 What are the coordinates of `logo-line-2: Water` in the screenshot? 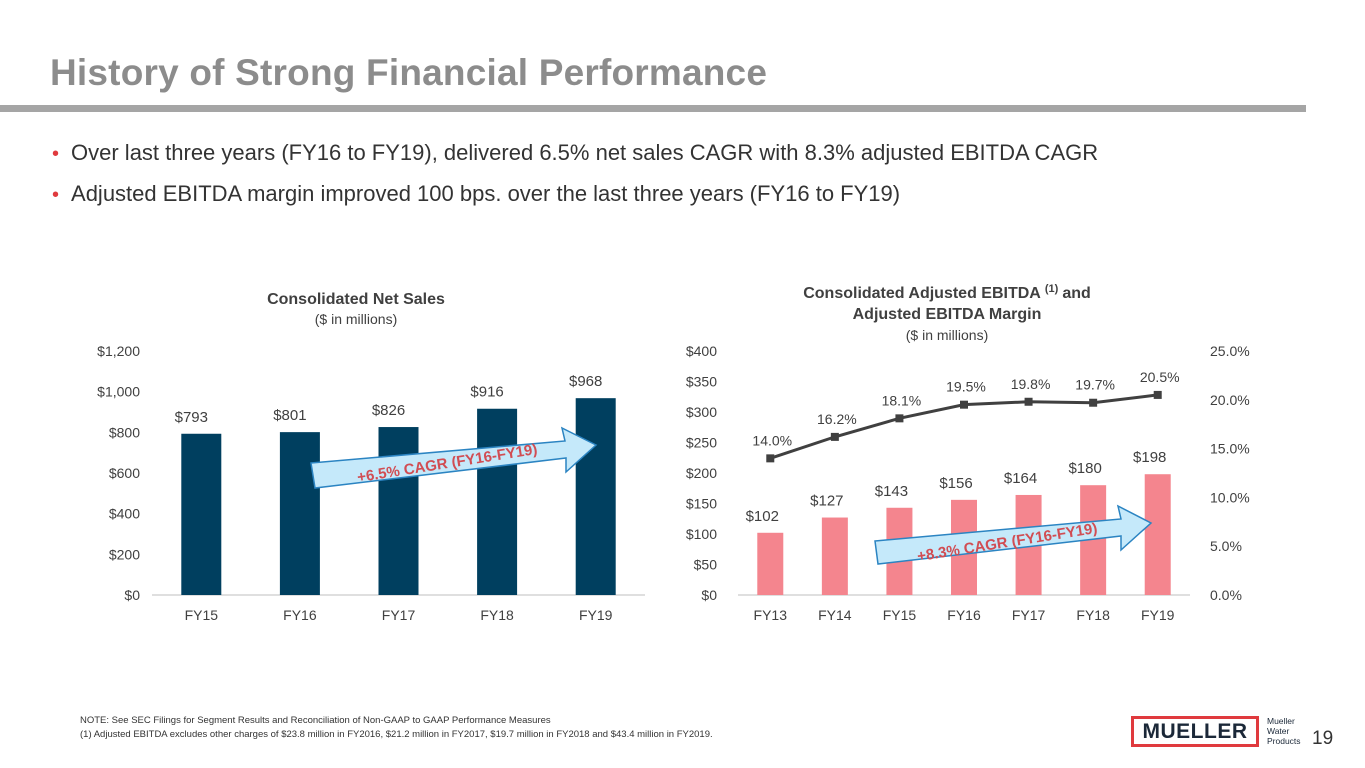 It's located at (1278, 731).